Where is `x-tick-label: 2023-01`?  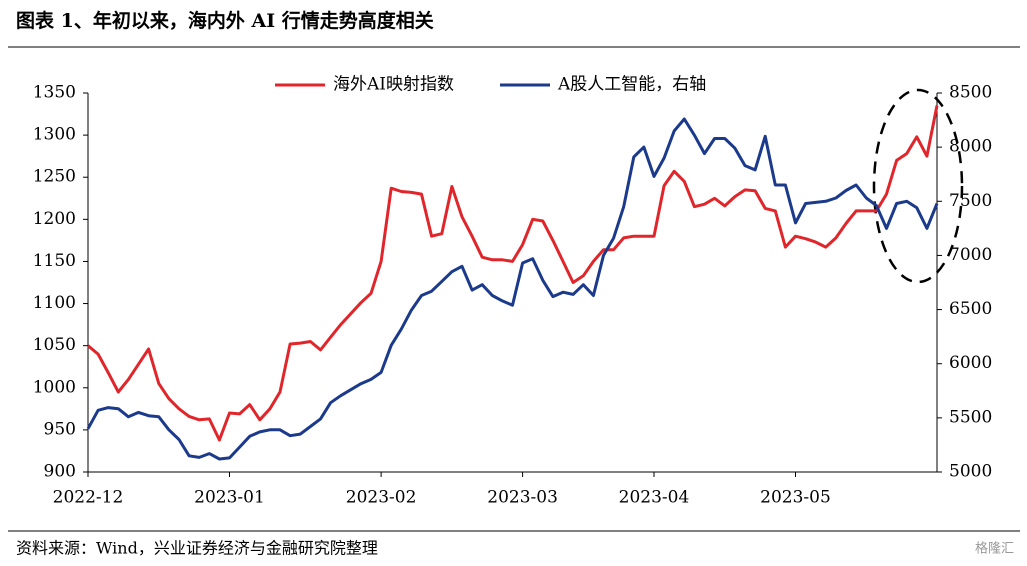 x-tick-label: 2023-01 is located at coordinates (229, 498).